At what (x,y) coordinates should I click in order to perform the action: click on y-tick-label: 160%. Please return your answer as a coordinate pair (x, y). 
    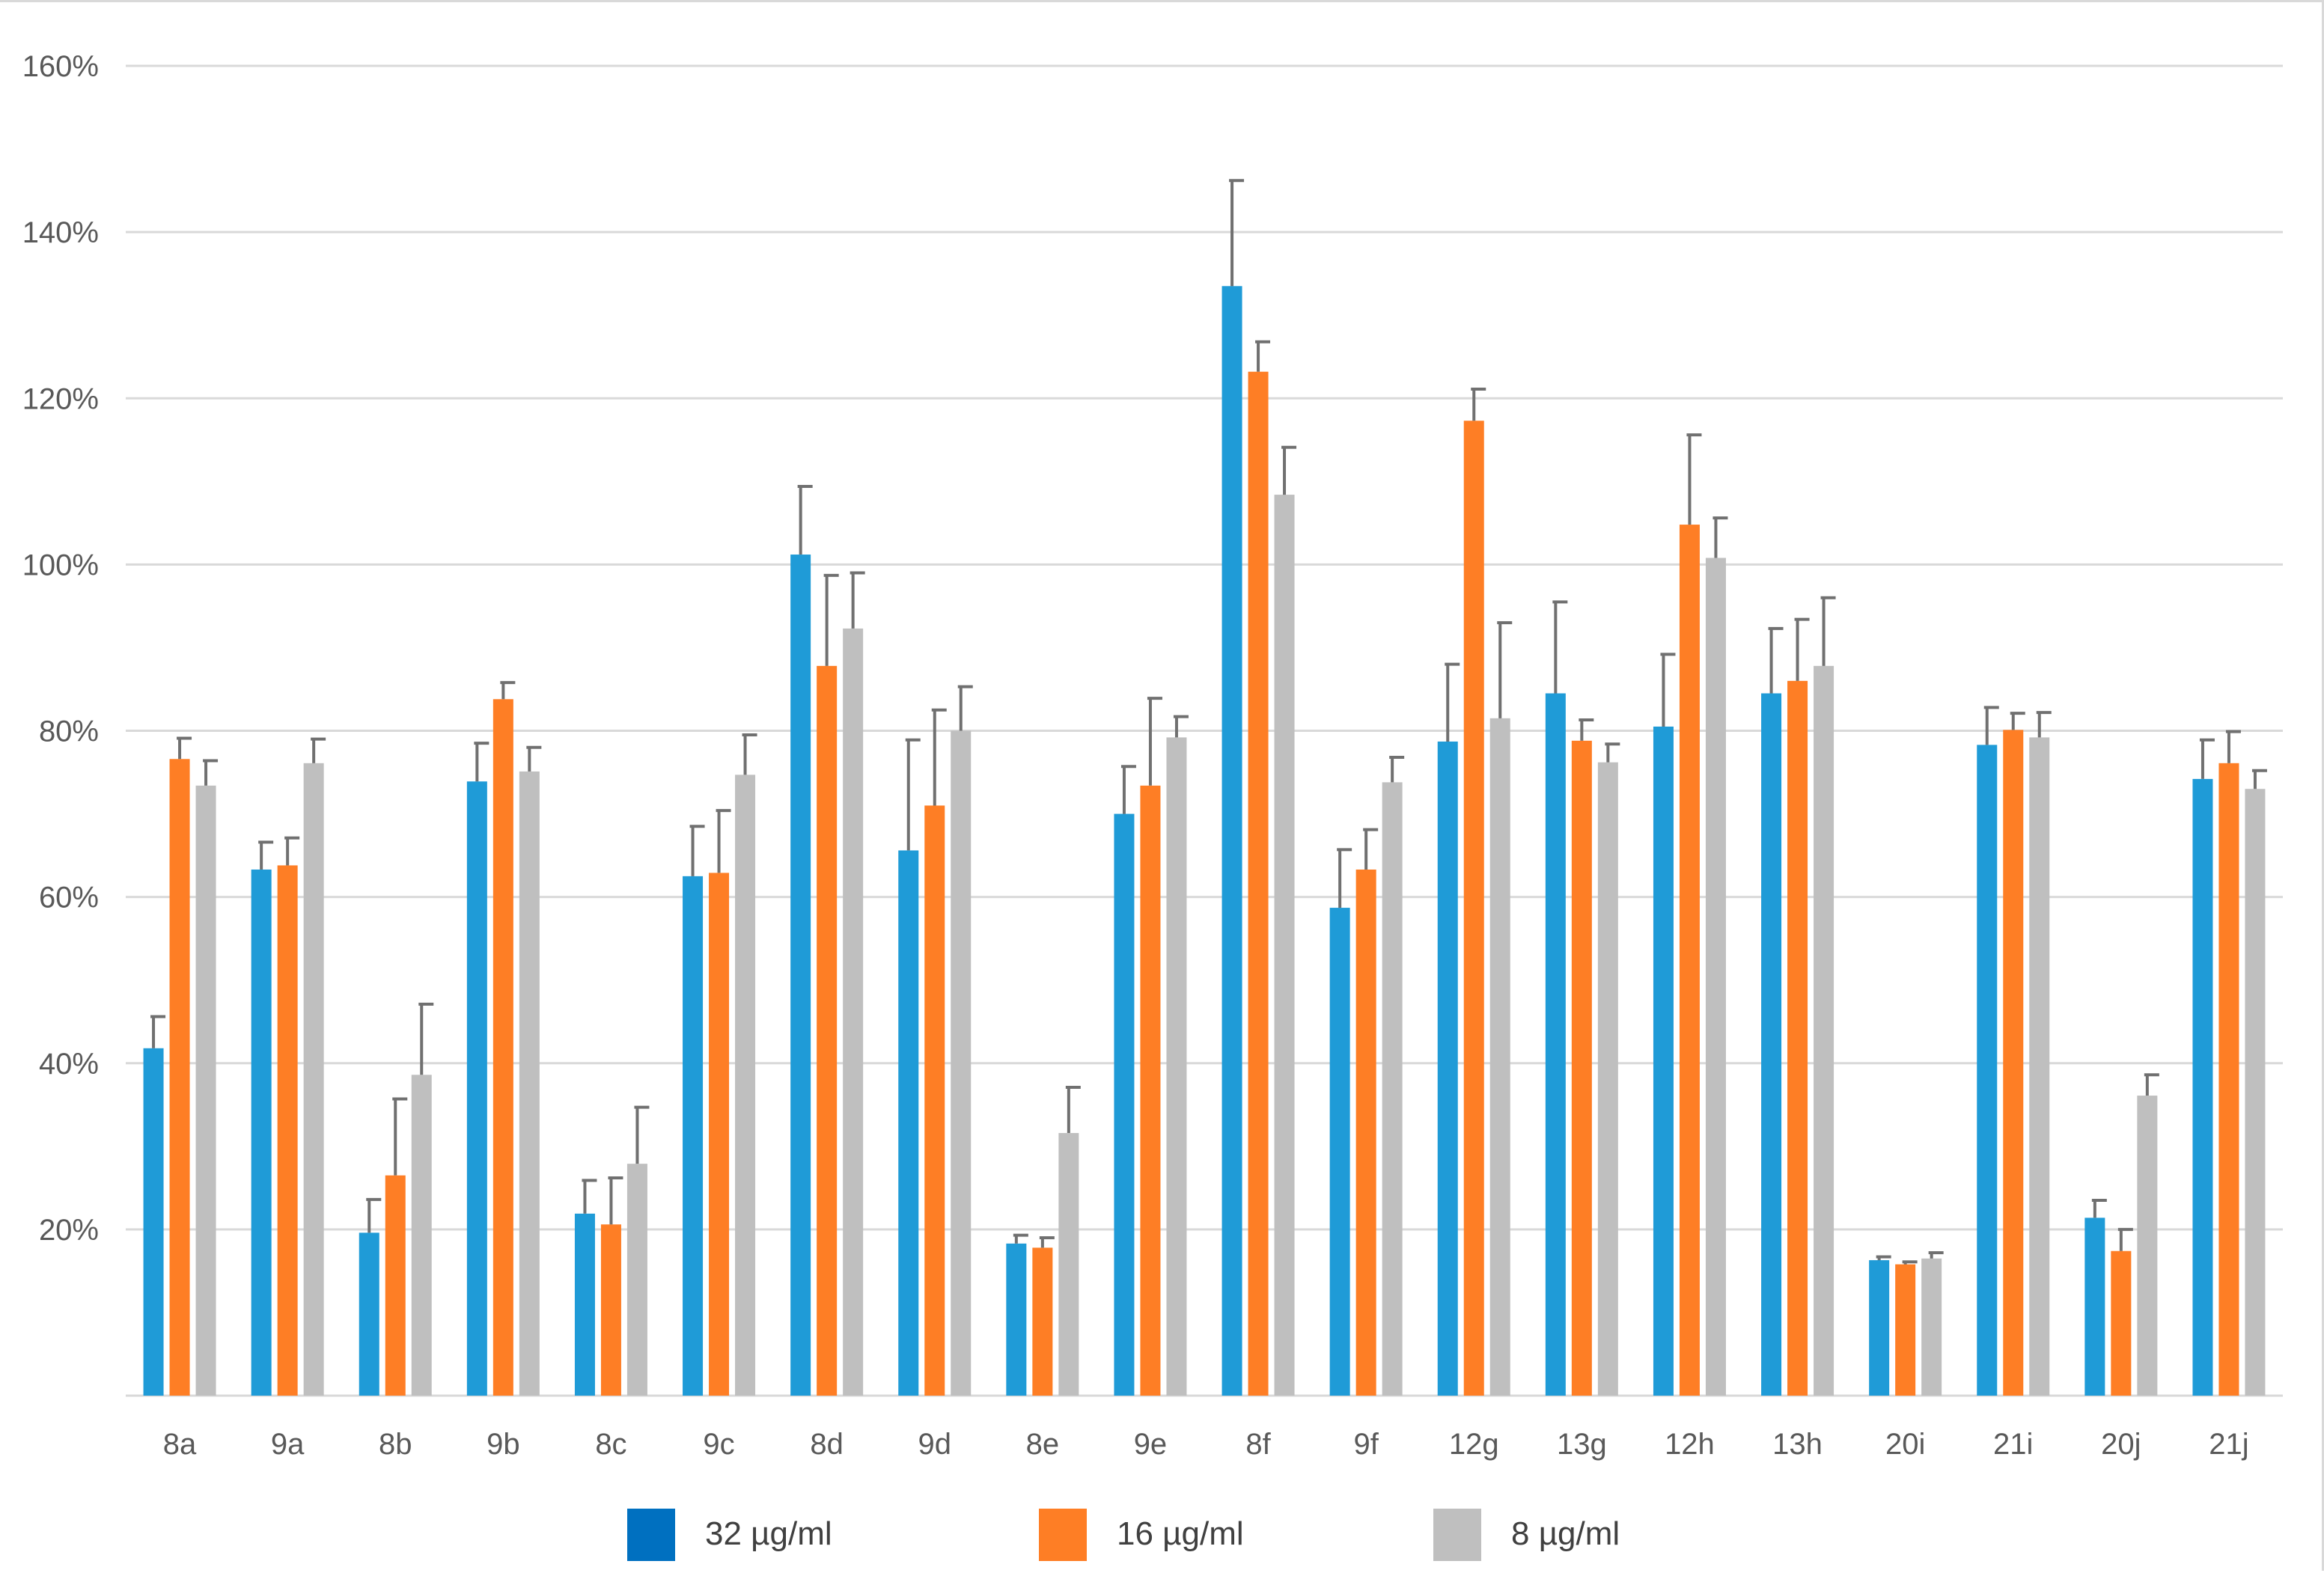
    Looking at the image, I should click on (61, 66).